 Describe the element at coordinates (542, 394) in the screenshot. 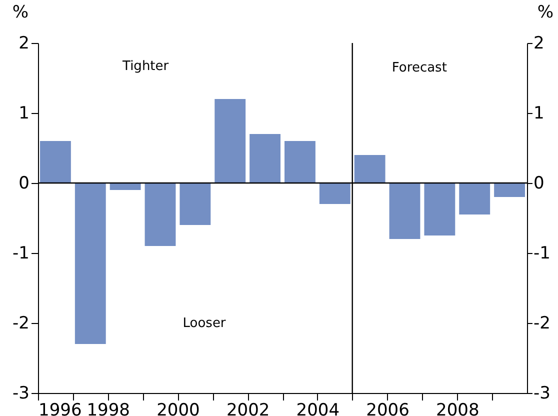

I see `y2-tick-label: -3` at that location.